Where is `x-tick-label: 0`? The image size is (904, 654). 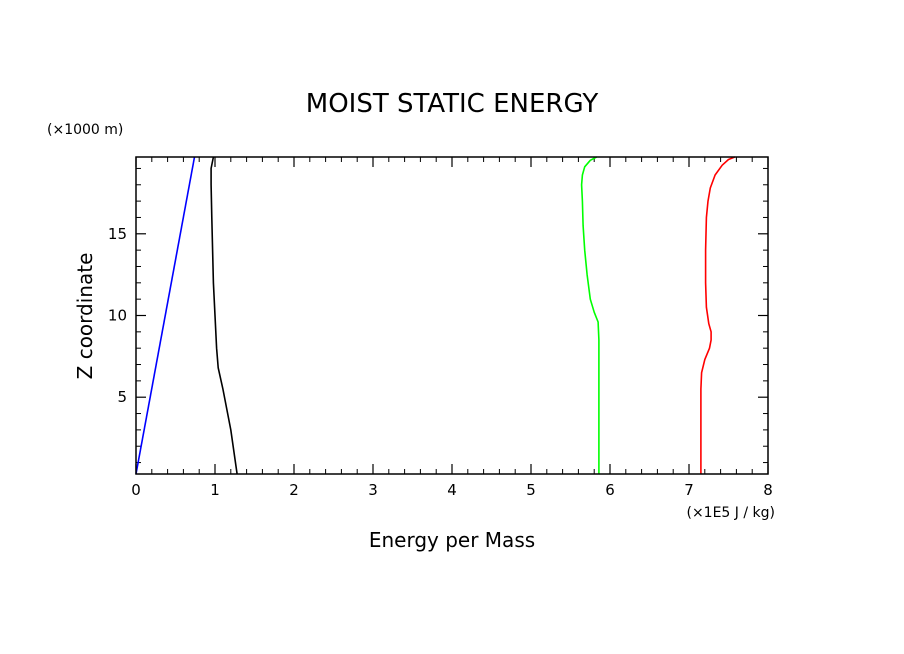 x-tick-label: 0 is located at coordinates (136, 490).